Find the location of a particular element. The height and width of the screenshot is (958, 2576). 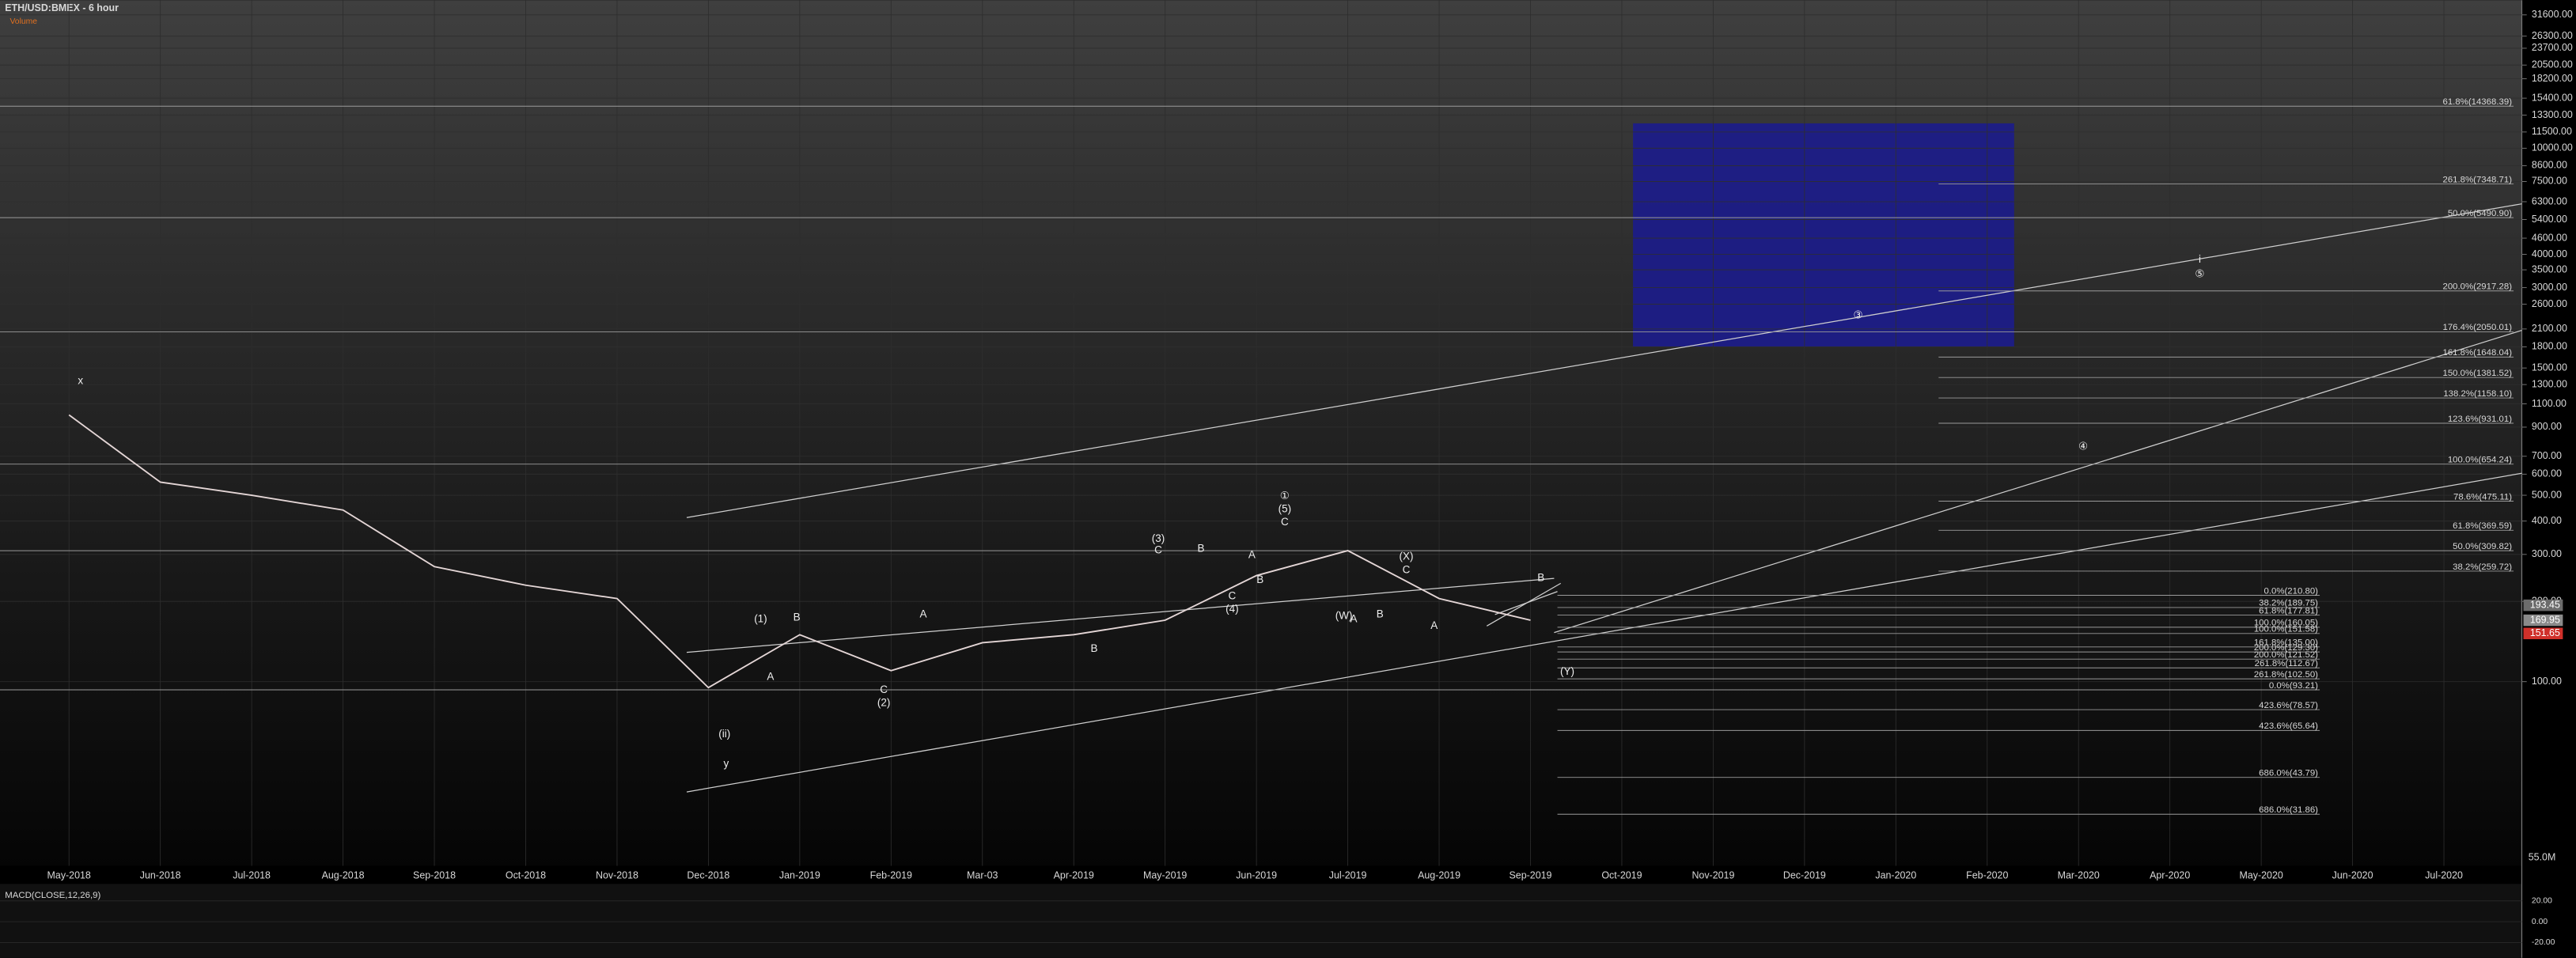

wave-label: (5) is located at coordinates (1285, 508).